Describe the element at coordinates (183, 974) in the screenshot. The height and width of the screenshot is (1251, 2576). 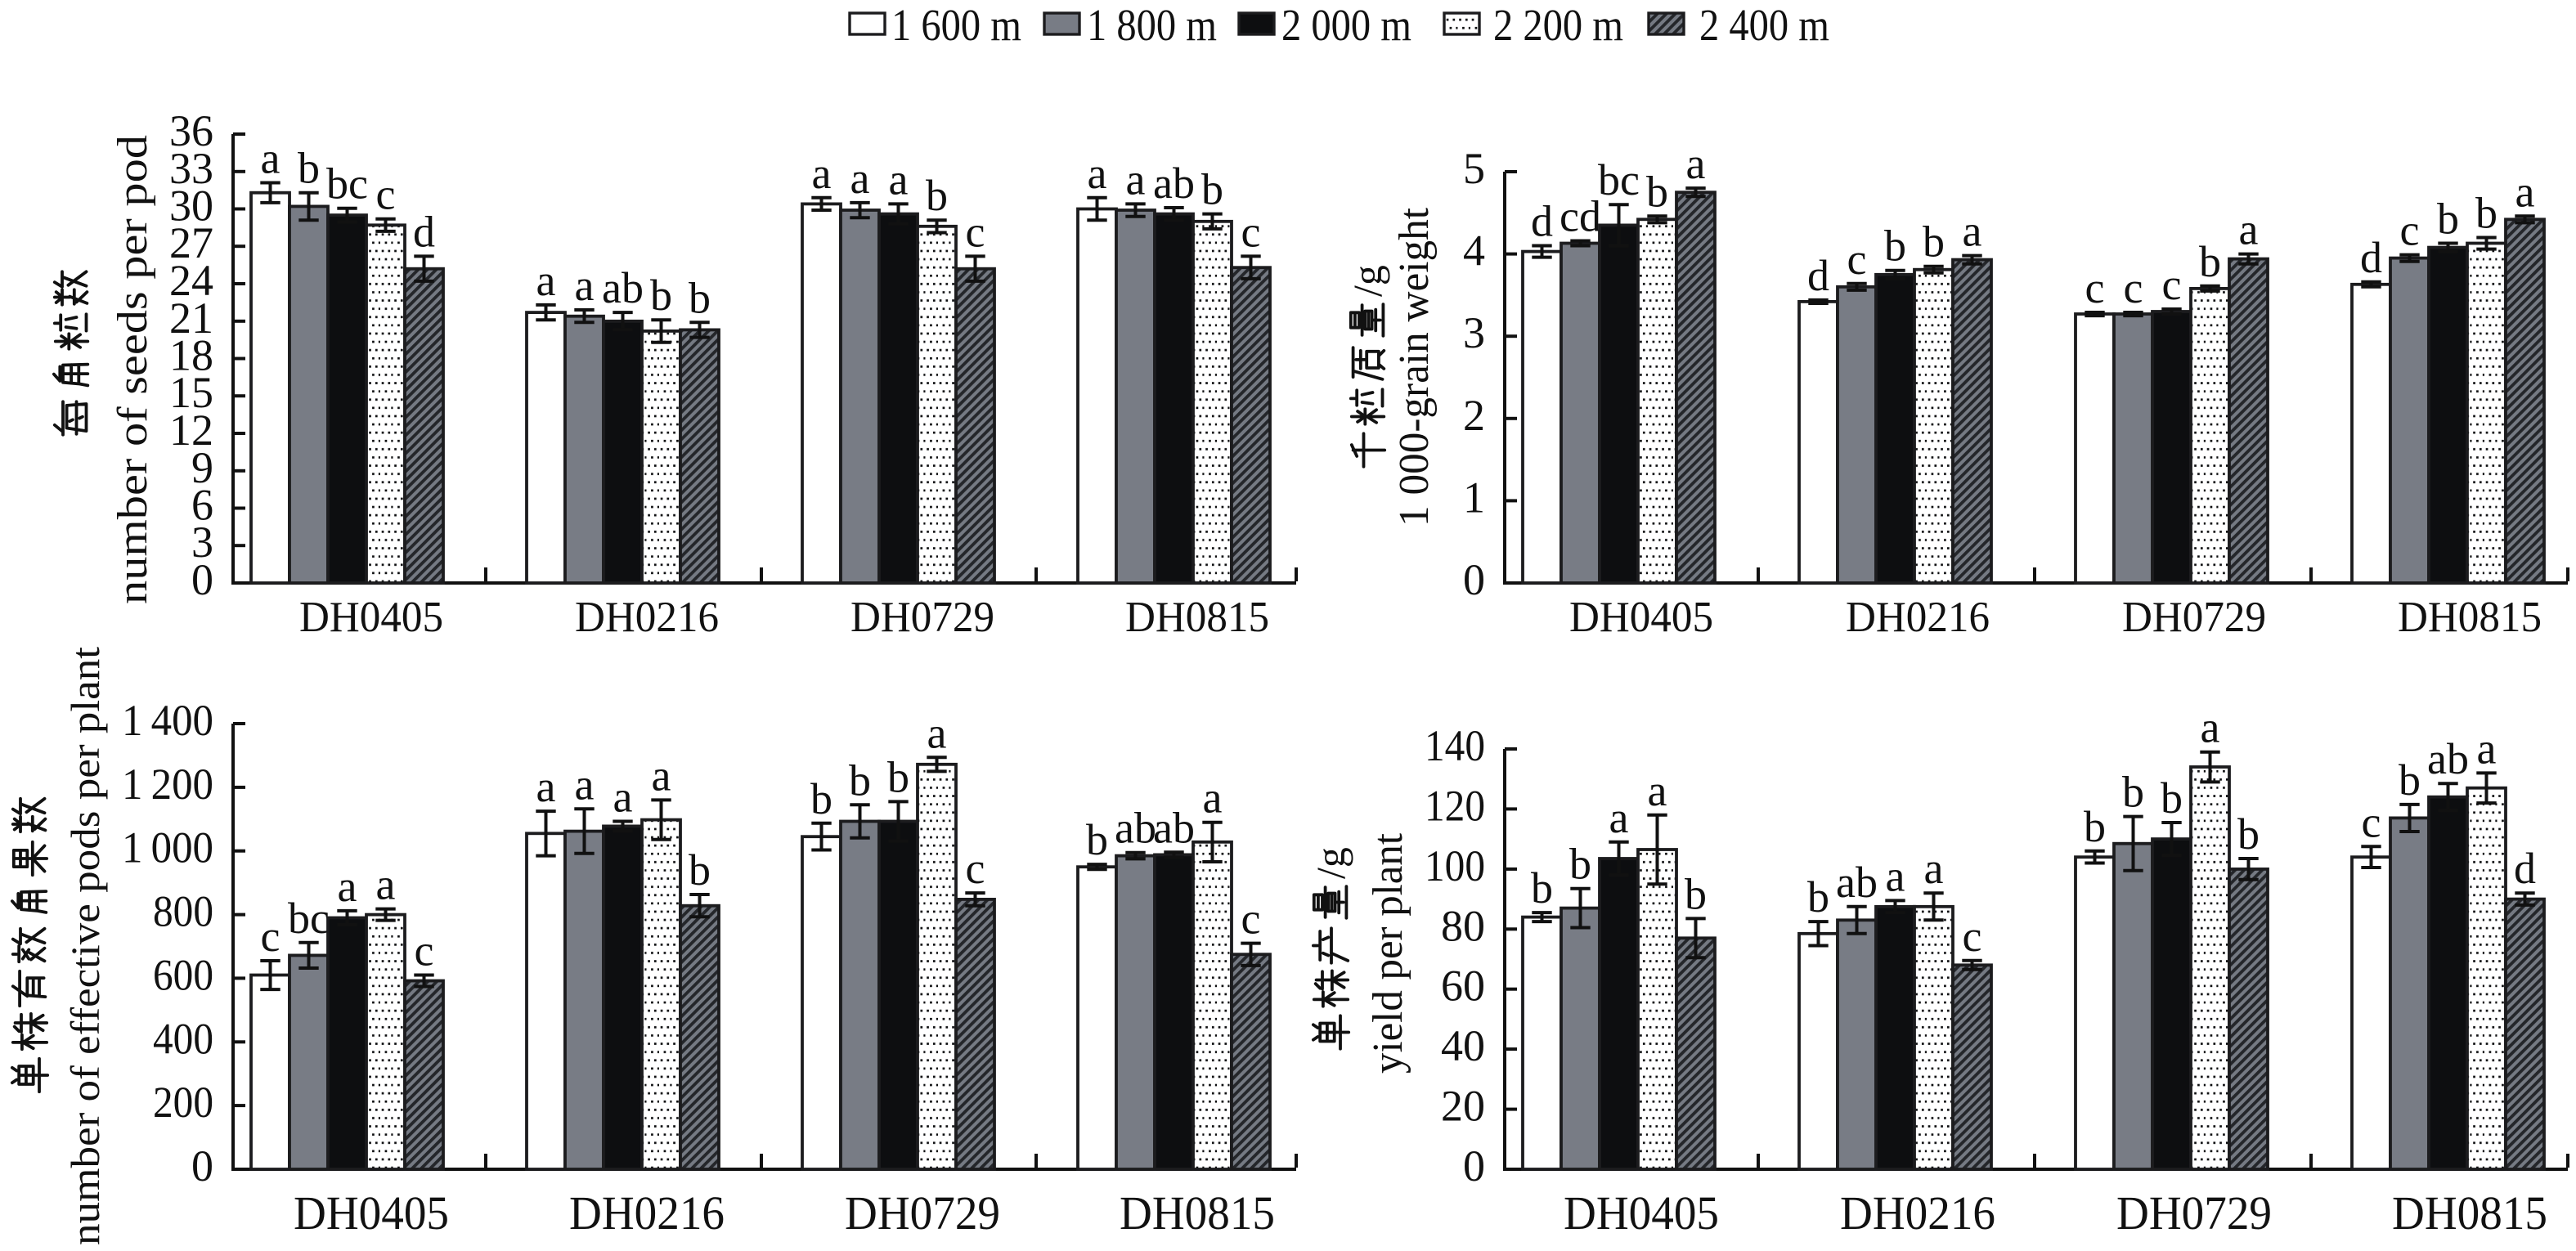
I see `svg-text: 600` at that location.